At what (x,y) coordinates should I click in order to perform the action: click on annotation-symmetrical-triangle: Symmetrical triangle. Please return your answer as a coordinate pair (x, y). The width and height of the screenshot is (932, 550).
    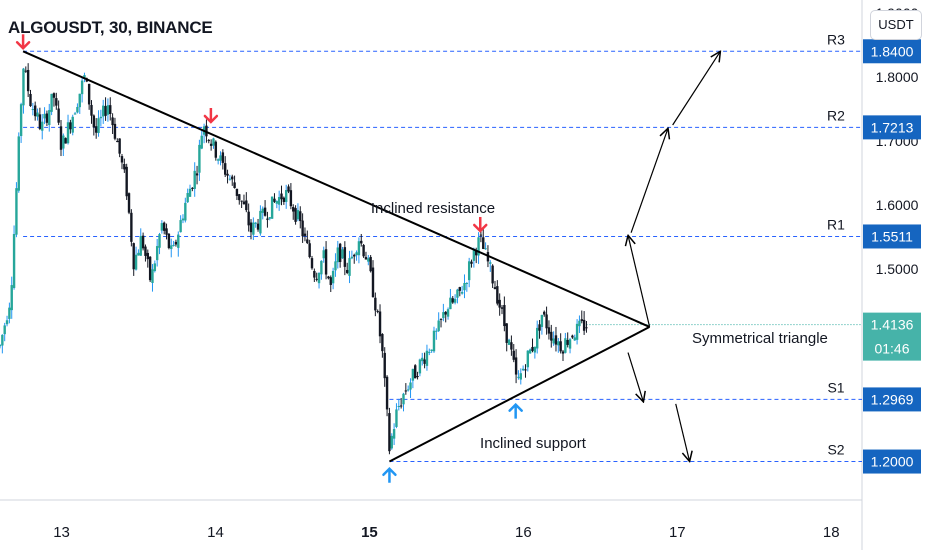
    Looking at the image, I should click on (760, 338).